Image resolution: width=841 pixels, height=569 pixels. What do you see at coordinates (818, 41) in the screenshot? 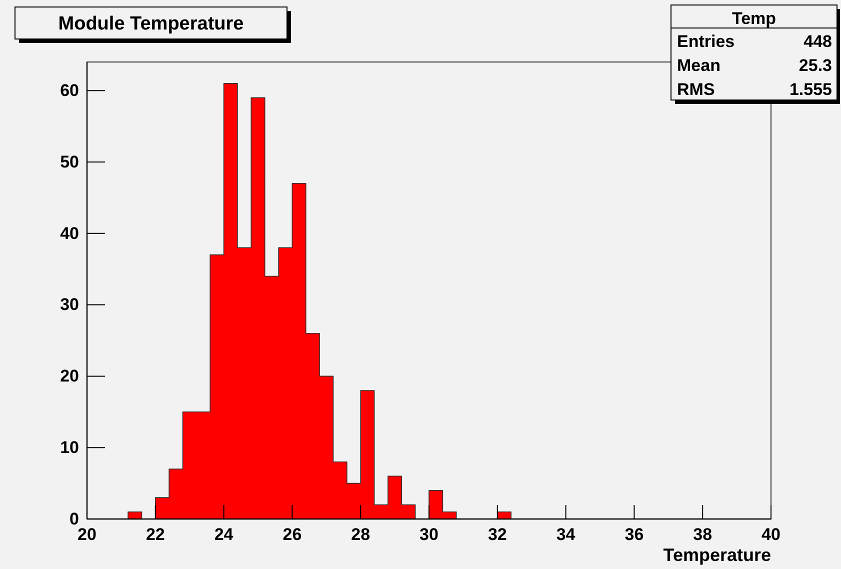
I see `text: 448` at bounding box center [818, 41].